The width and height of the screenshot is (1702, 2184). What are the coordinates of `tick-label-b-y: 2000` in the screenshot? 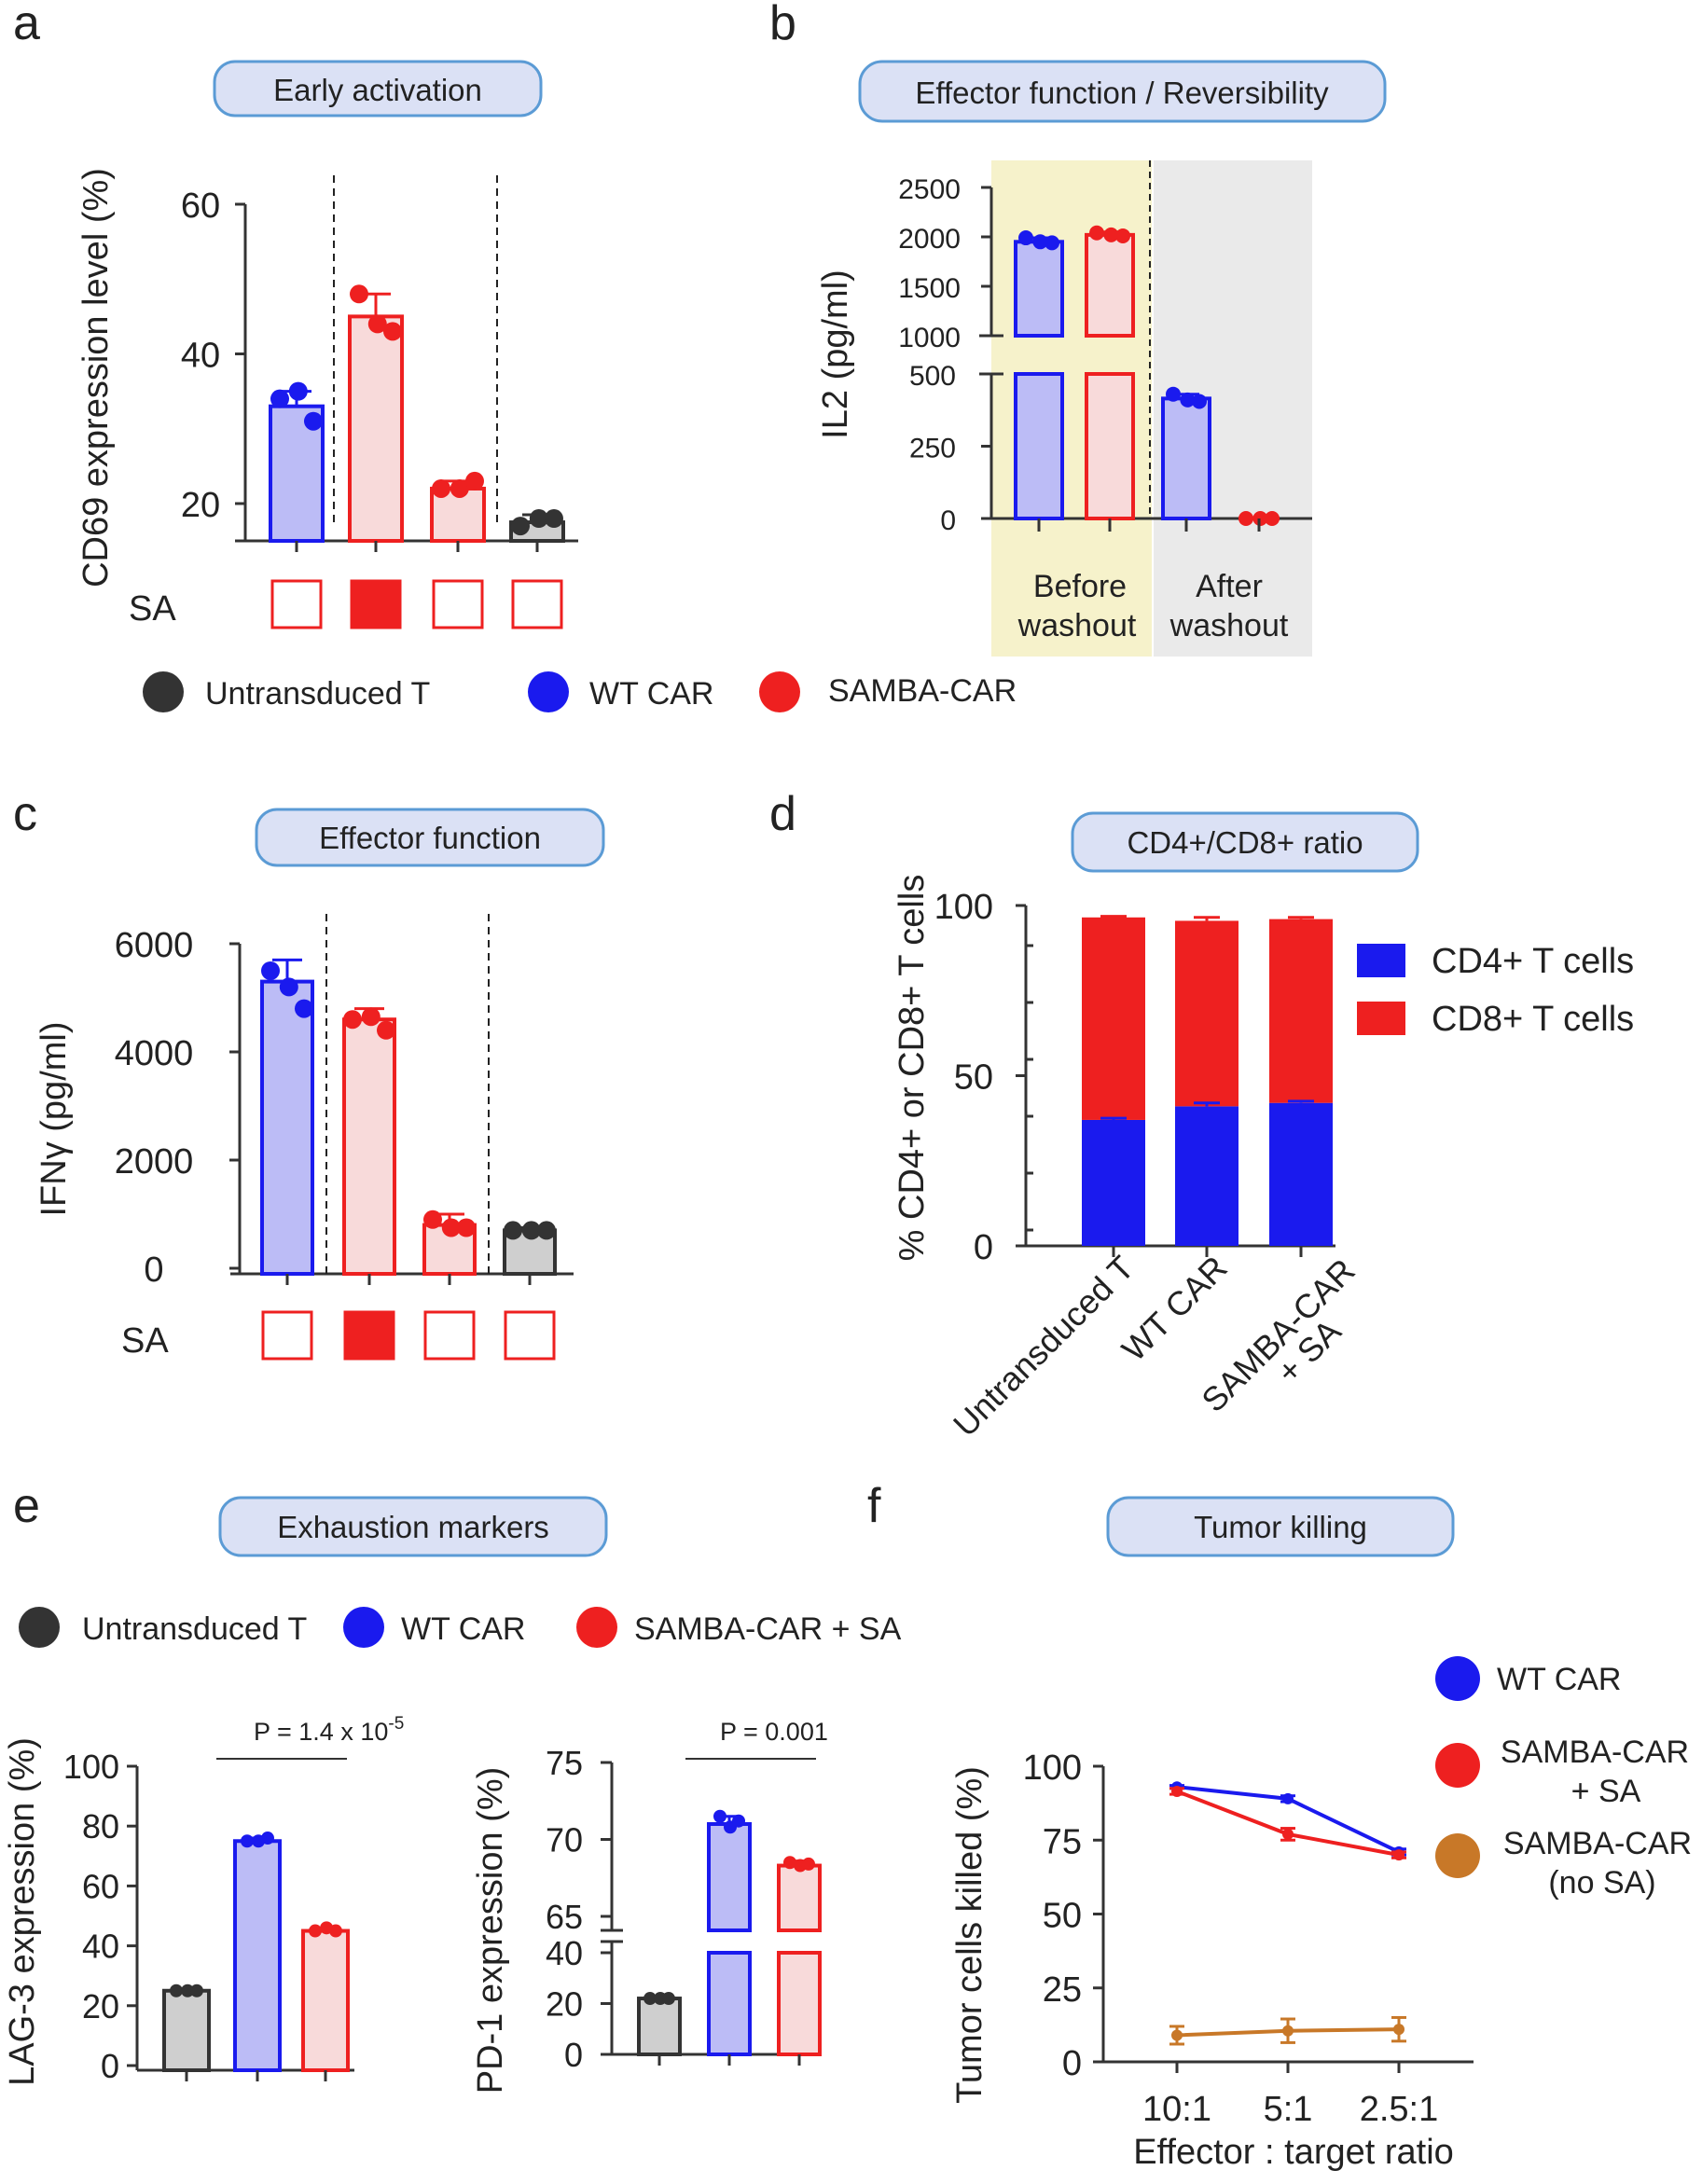 It's located at (929, 239).